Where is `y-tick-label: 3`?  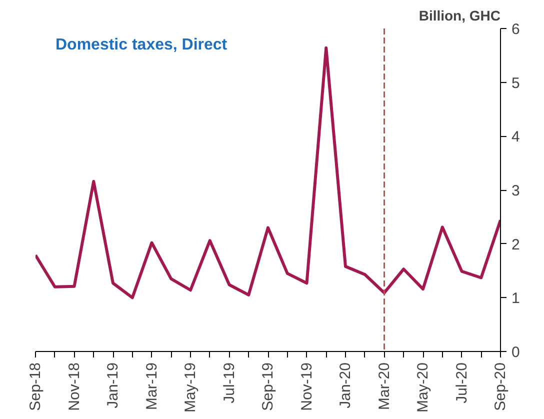 y-tick-label: 3 is located at coordinates (516, 191).